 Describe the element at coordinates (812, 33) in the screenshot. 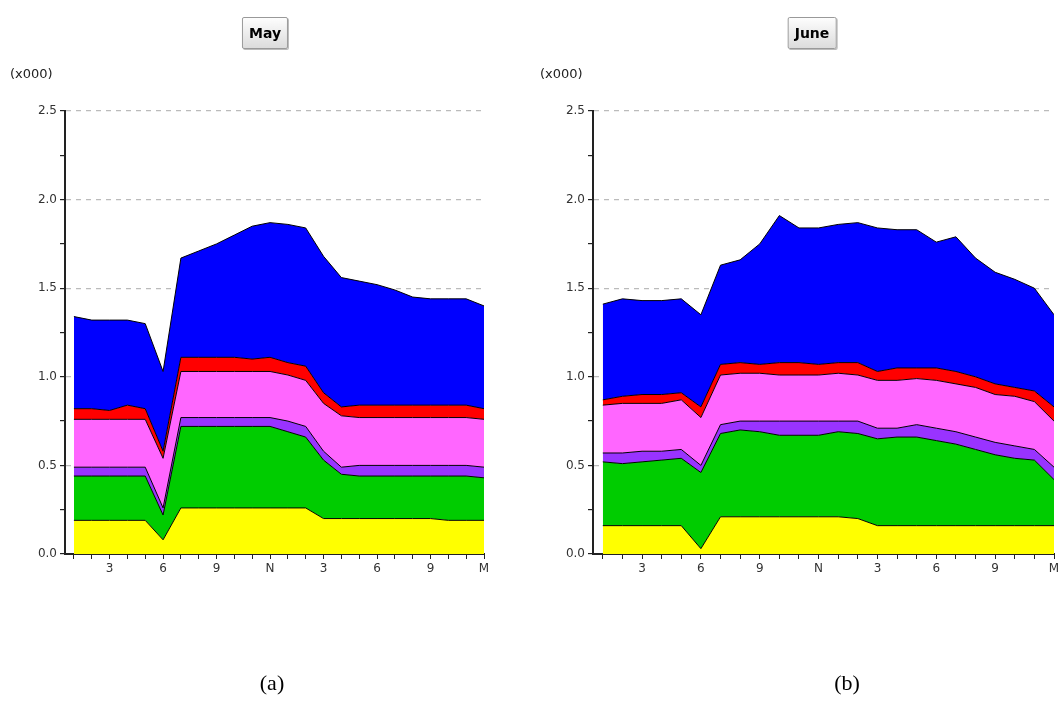

I see `chart-title: June` at that location.